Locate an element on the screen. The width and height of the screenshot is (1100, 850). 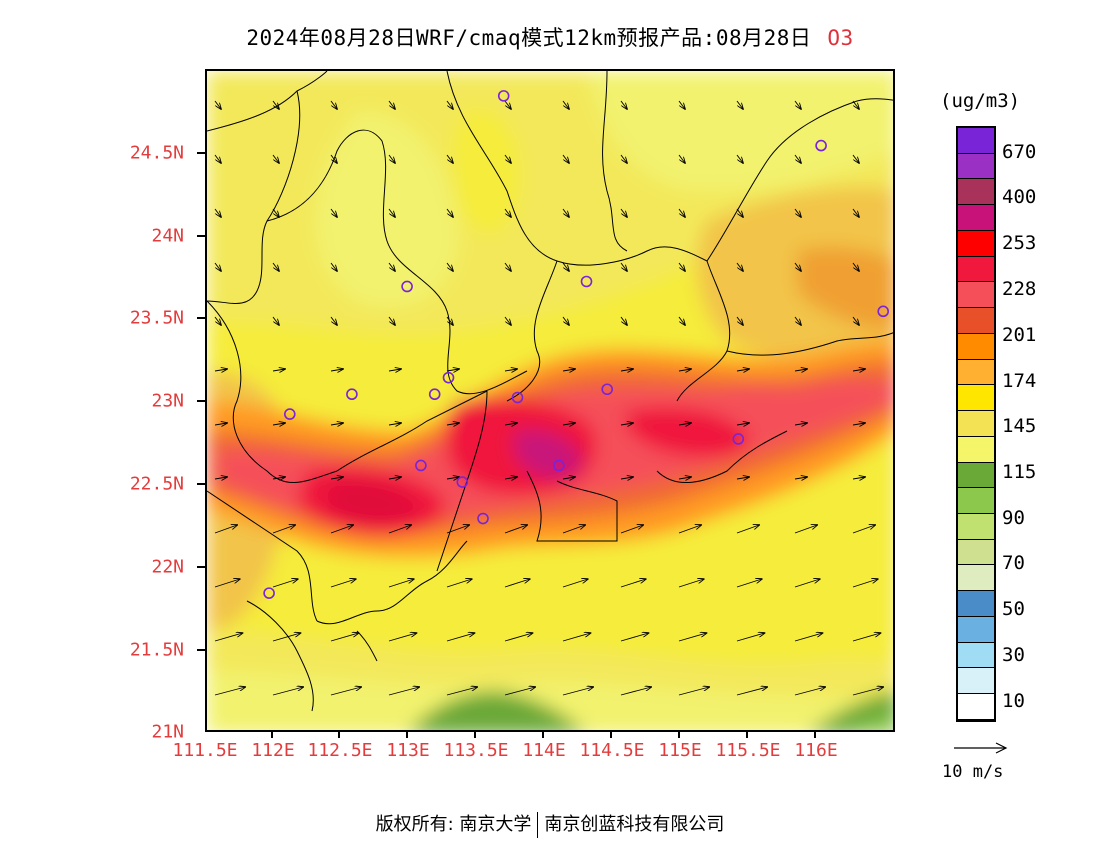
lon-label-114: 114E is located at coordinates (544, 750).